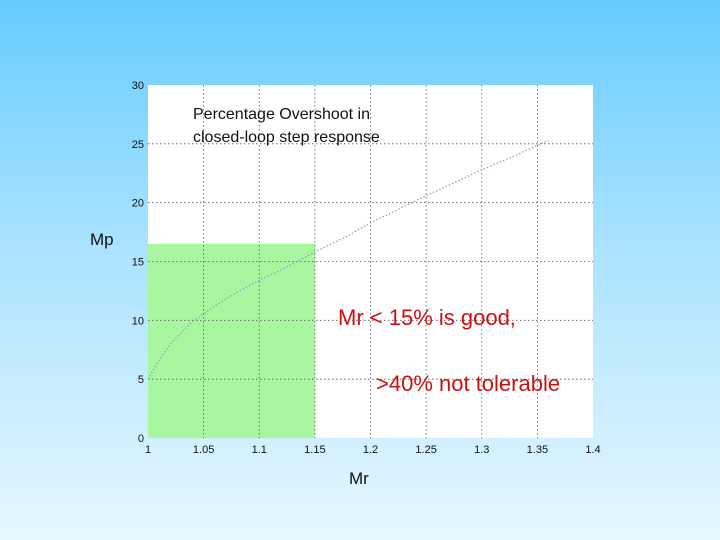 Image resolution: width=720 pixels, height=540 pixels. I want to click on x-tick-label: 1.15, so click(314, 450).